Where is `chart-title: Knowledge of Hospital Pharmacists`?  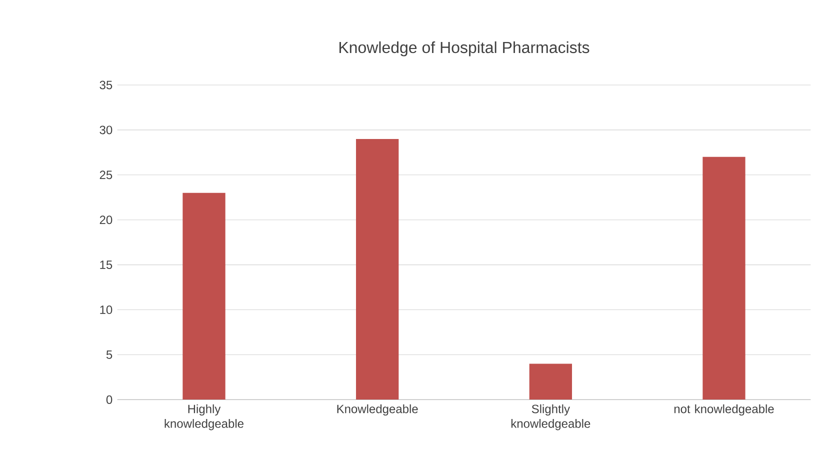 chart-title: Knowledge of Hospital Pharmacists is located at coordinates (464, 48).